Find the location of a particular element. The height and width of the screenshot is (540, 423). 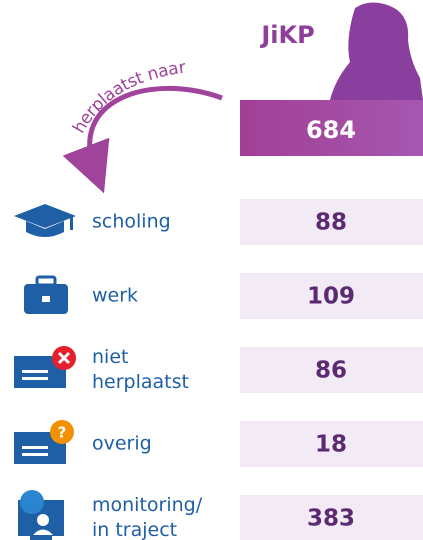

row-value: 383 is located at coordinates (331, 519).